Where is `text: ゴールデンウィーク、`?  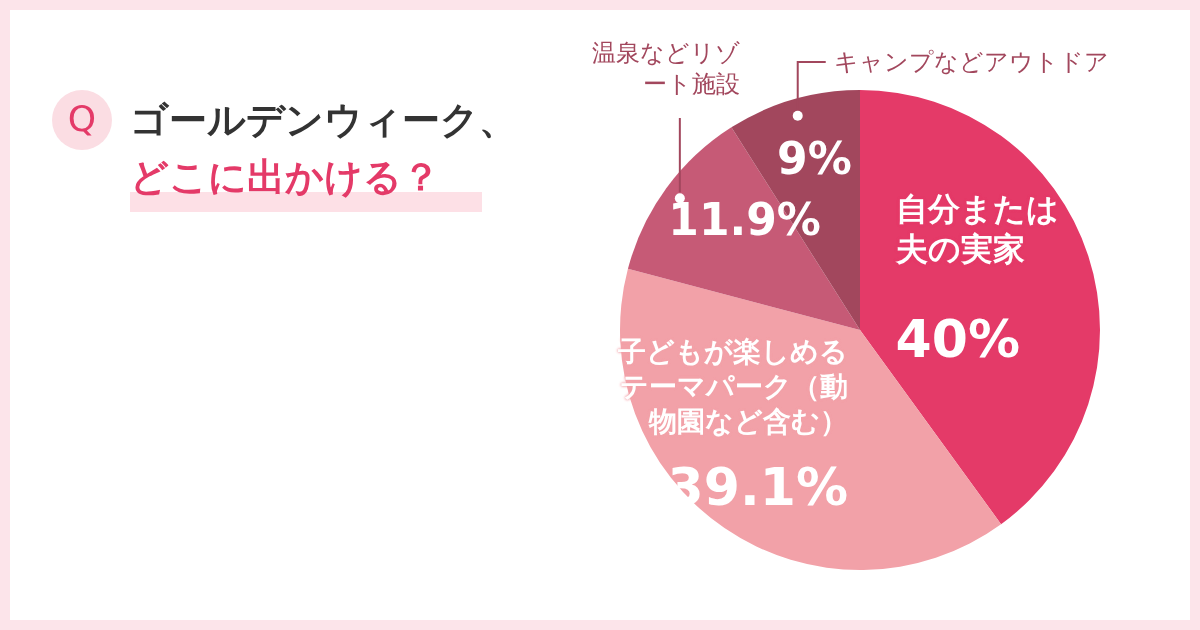
text: ゴールデンウィーク、 is located at coordinates (323, 120).